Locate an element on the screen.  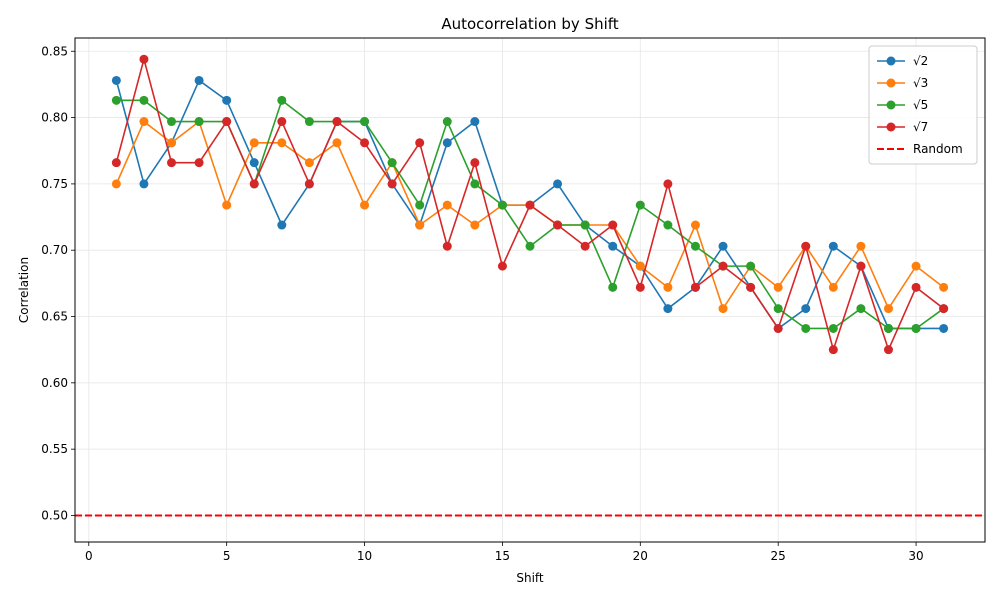
y-tick-label: 0.80 is located at coordinates (54, 118).